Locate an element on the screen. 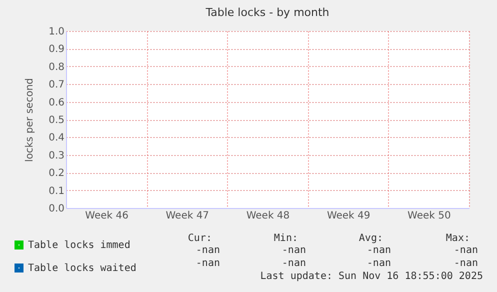  text: Min: is located at coordinates (286, 238).